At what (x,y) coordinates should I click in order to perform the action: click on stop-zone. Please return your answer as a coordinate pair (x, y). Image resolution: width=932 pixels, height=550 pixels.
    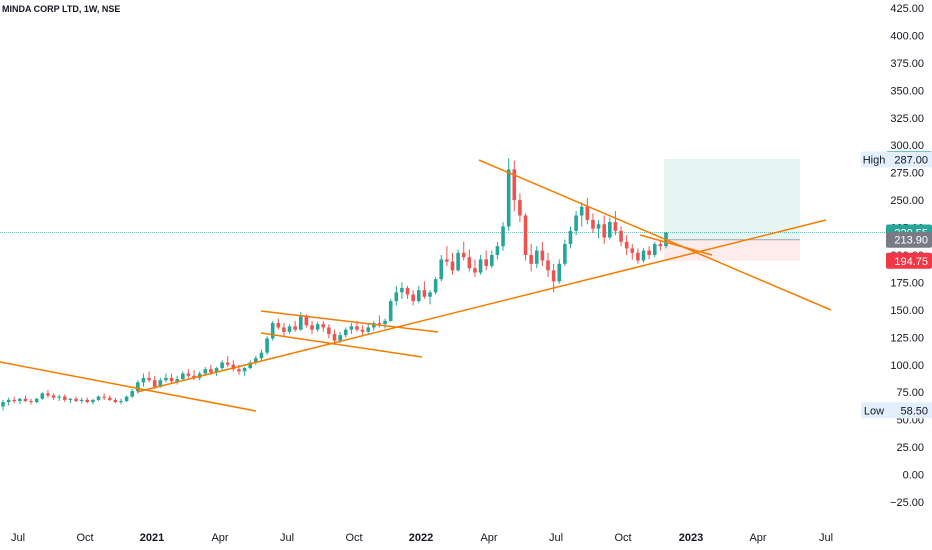
    Looking at the image, I should click on (732, 250).